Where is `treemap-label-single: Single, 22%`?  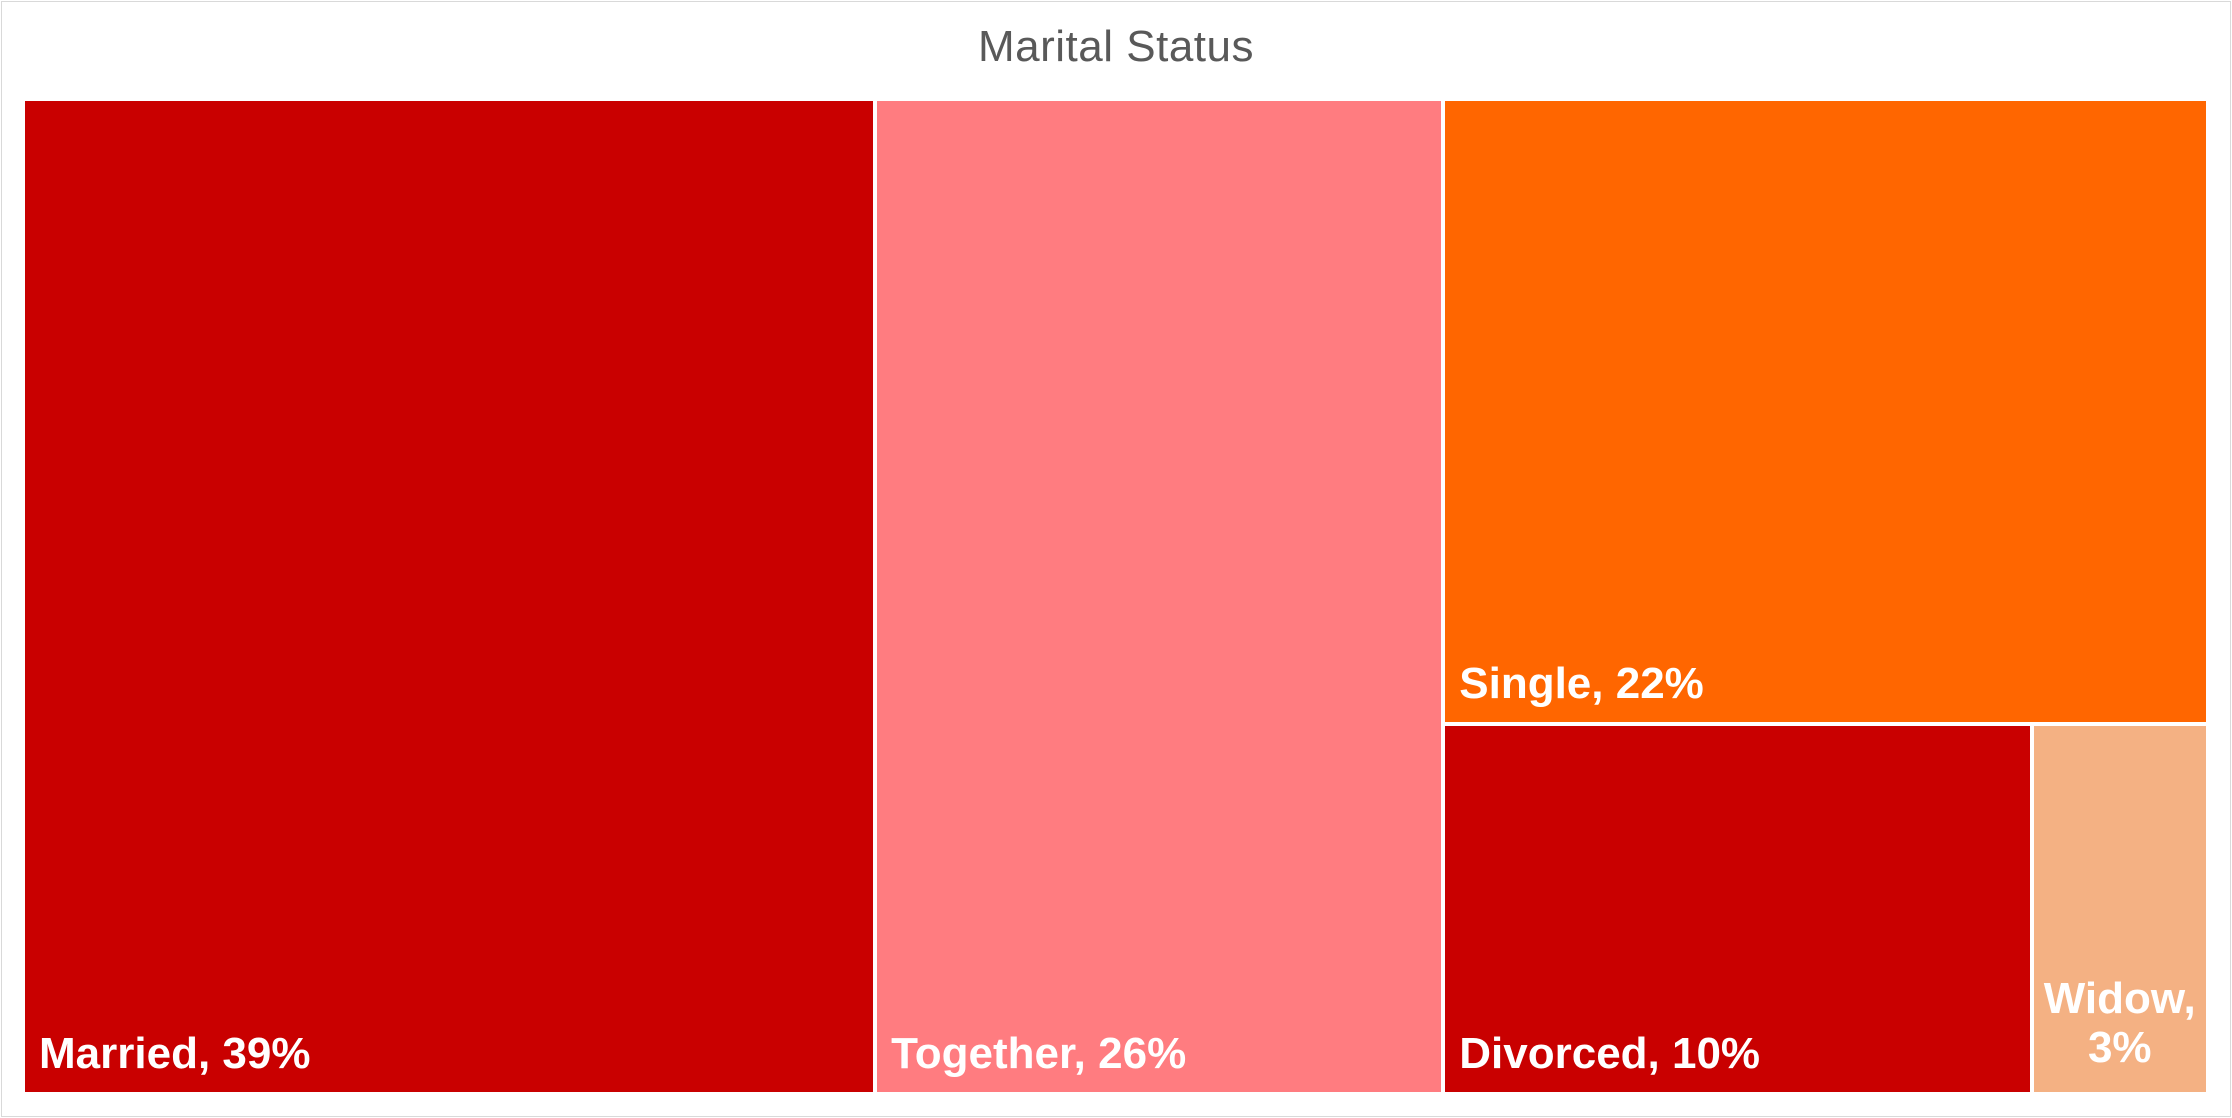 treemap-label-single: Single, 22% is located at coordinates (1581, 684).